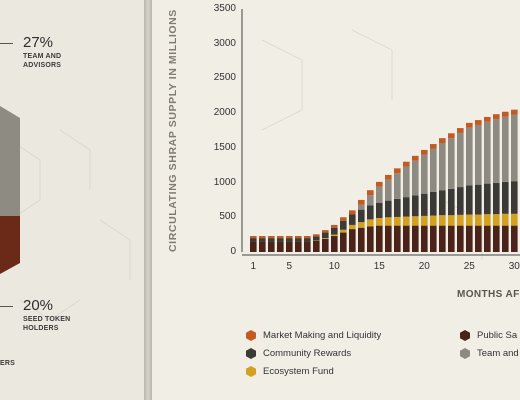 The height and width of the screenshot is (400, 520). I want to click on legend-item: Public Sa, so click(488, 335).